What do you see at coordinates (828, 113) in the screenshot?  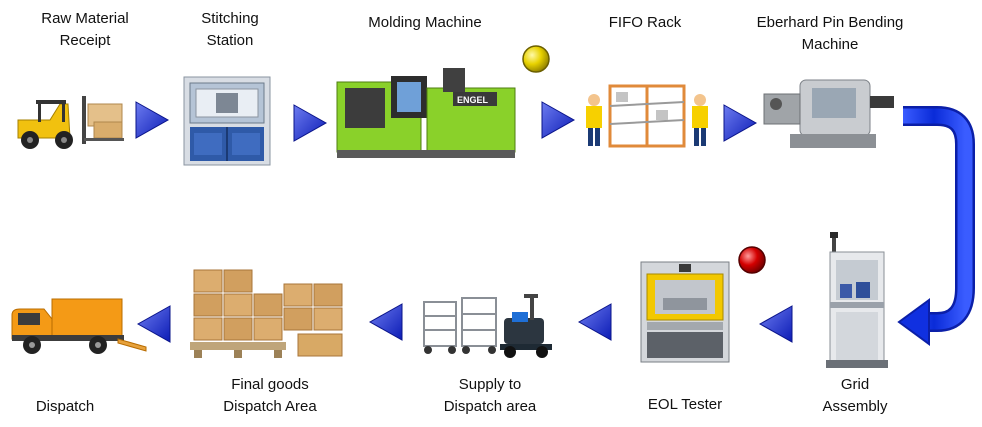 I see `pin-bending-machine-icon` at bounding box center [828, 113].